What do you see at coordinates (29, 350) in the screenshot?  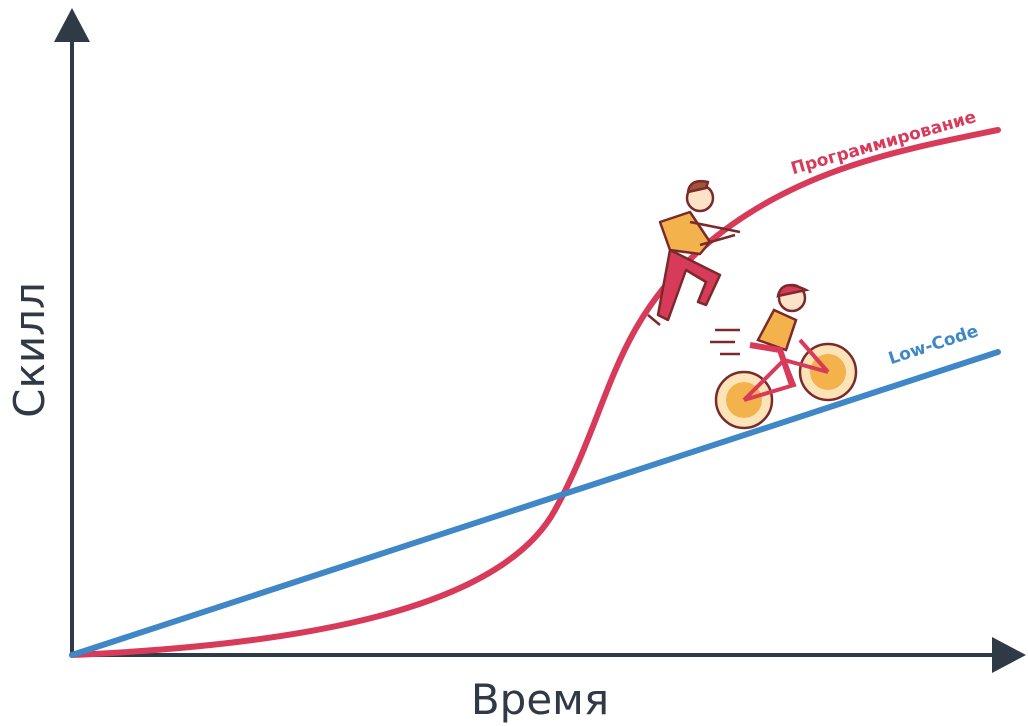 I see `y-axis-label: Скилл` at bounding box center [29, 350].